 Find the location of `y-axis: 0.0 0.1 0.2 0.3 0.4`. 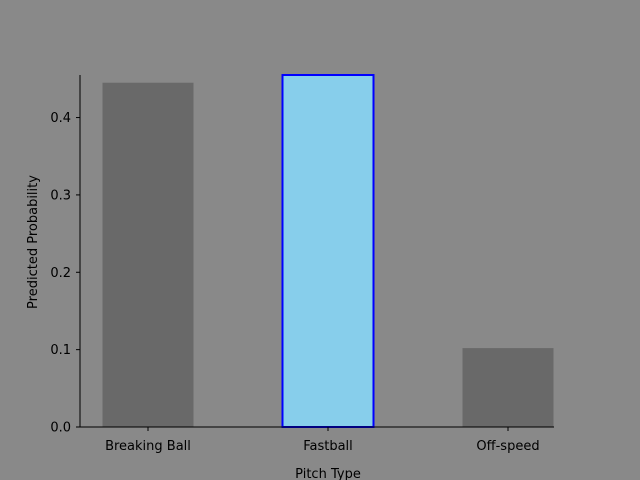

y-axis: 0.0 0.1 0.2 0.3 0.4 is located at coordinates (65, 255).